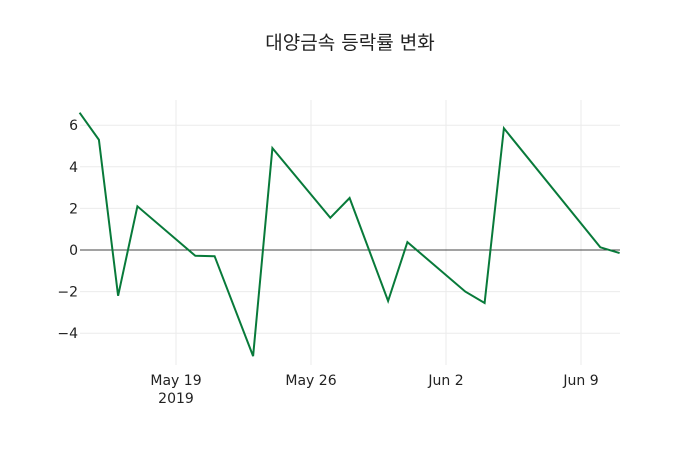 The image size is (700, 450). I want to click on x-tick-label: May 19, so click(175, 381).